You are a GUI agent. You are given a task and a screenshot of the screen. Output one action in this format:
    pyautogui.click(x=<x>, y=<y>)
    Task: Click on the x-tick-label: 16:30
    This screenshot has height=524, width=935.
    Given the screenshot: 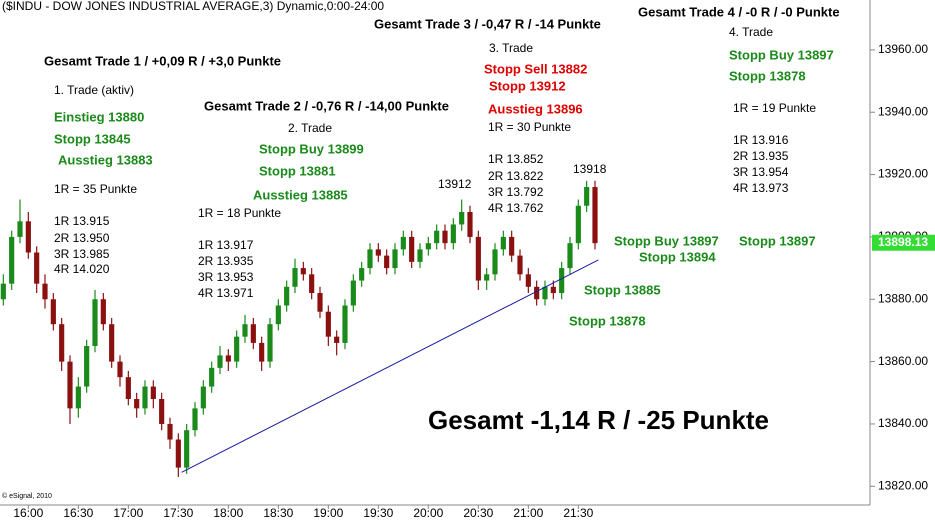 What is the action you would take?
    pyautogui.click(x=78, y=513)
    